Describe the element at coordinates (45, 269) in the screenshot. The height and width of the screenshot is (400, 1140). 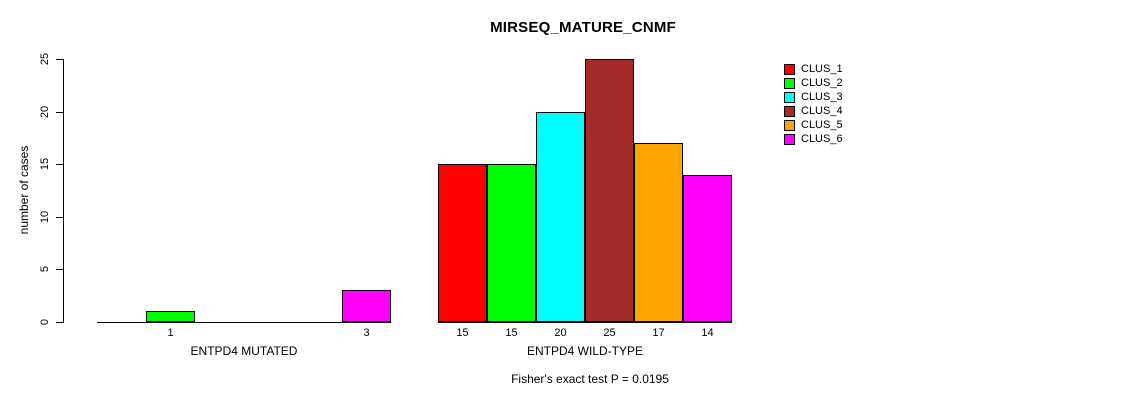
I see `y-tick-label: 5` at that location.